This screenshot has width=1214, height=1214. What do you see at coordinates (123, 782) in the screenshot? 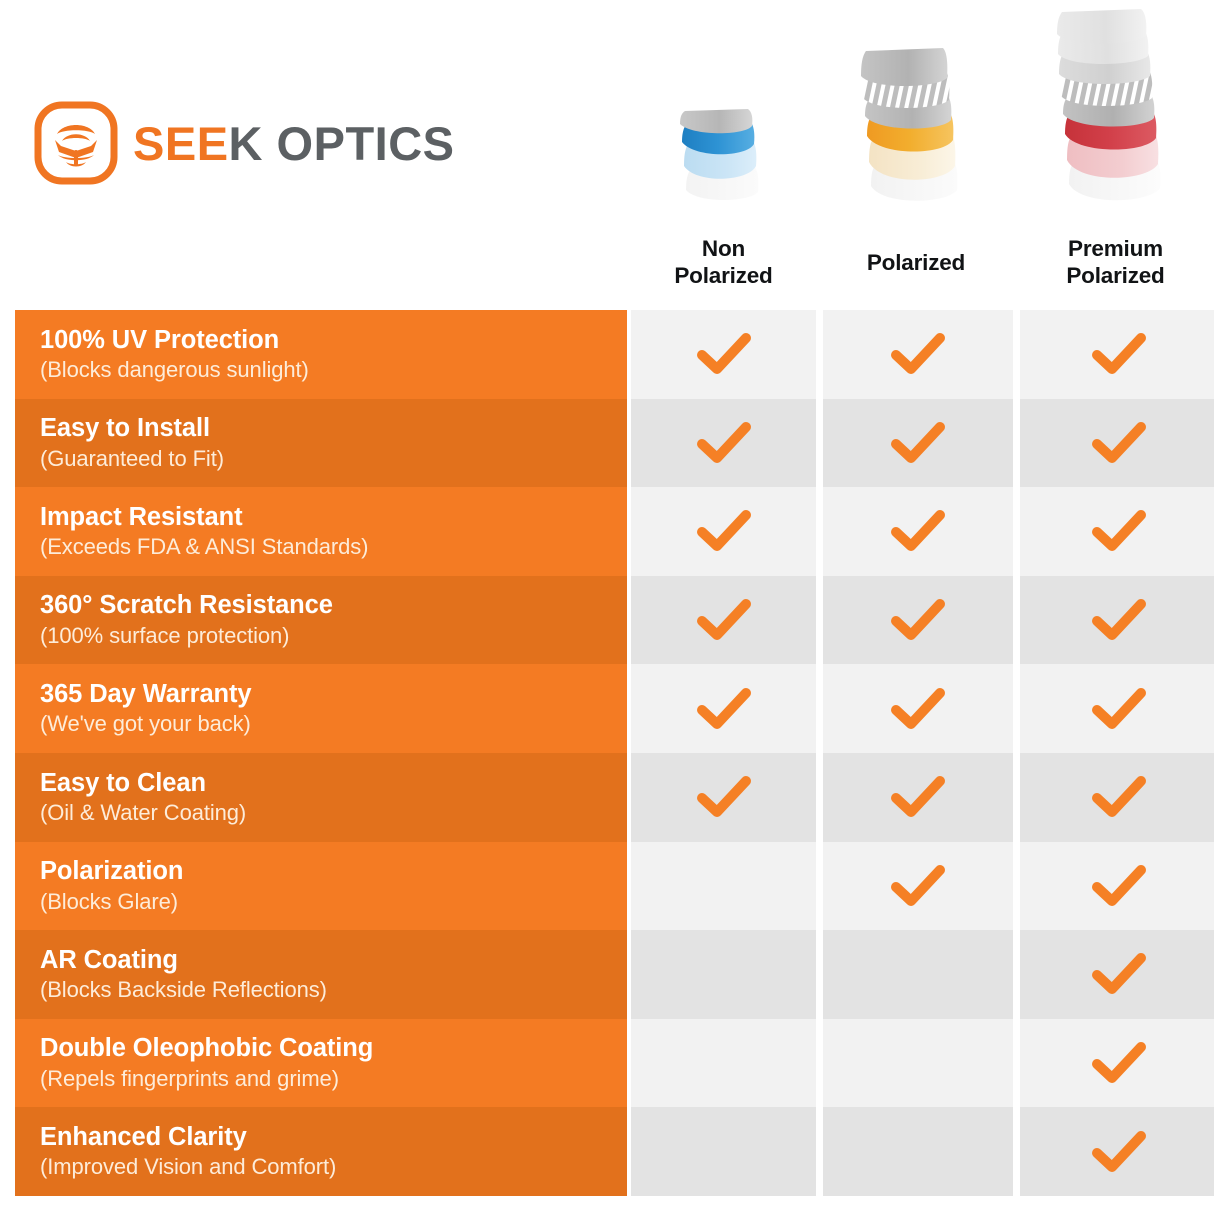
I see `feature-title: Easy to Clean` at bounding box center [123, 782].